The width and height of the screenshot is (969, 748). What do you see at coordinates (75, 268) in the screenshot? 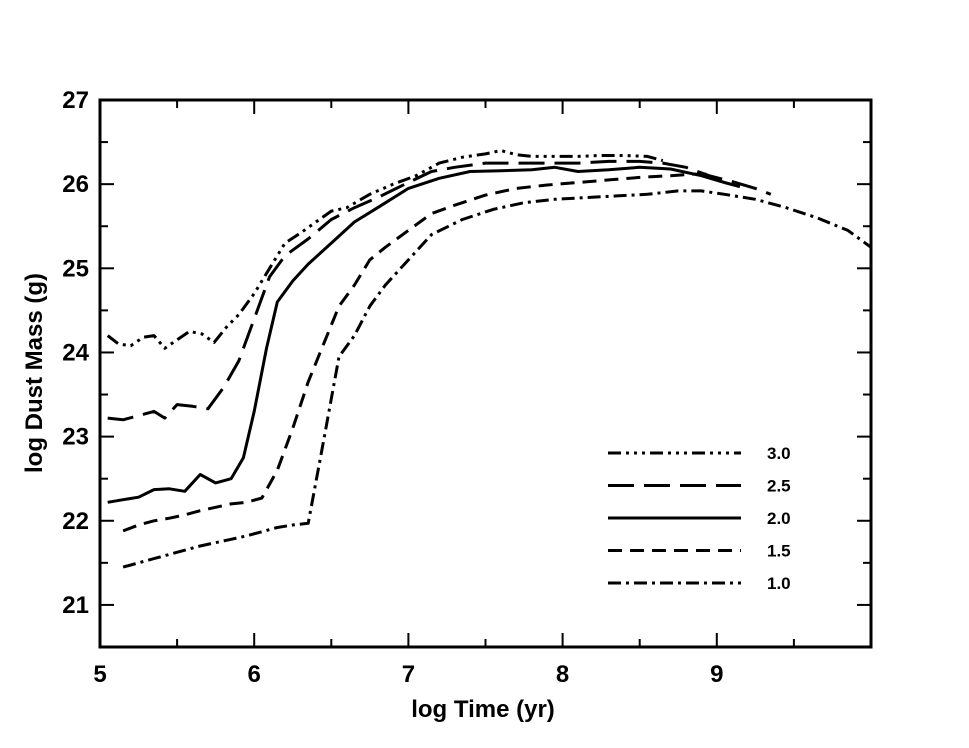
I see `y-tick-label: 25` at bounding box center [75, 268].